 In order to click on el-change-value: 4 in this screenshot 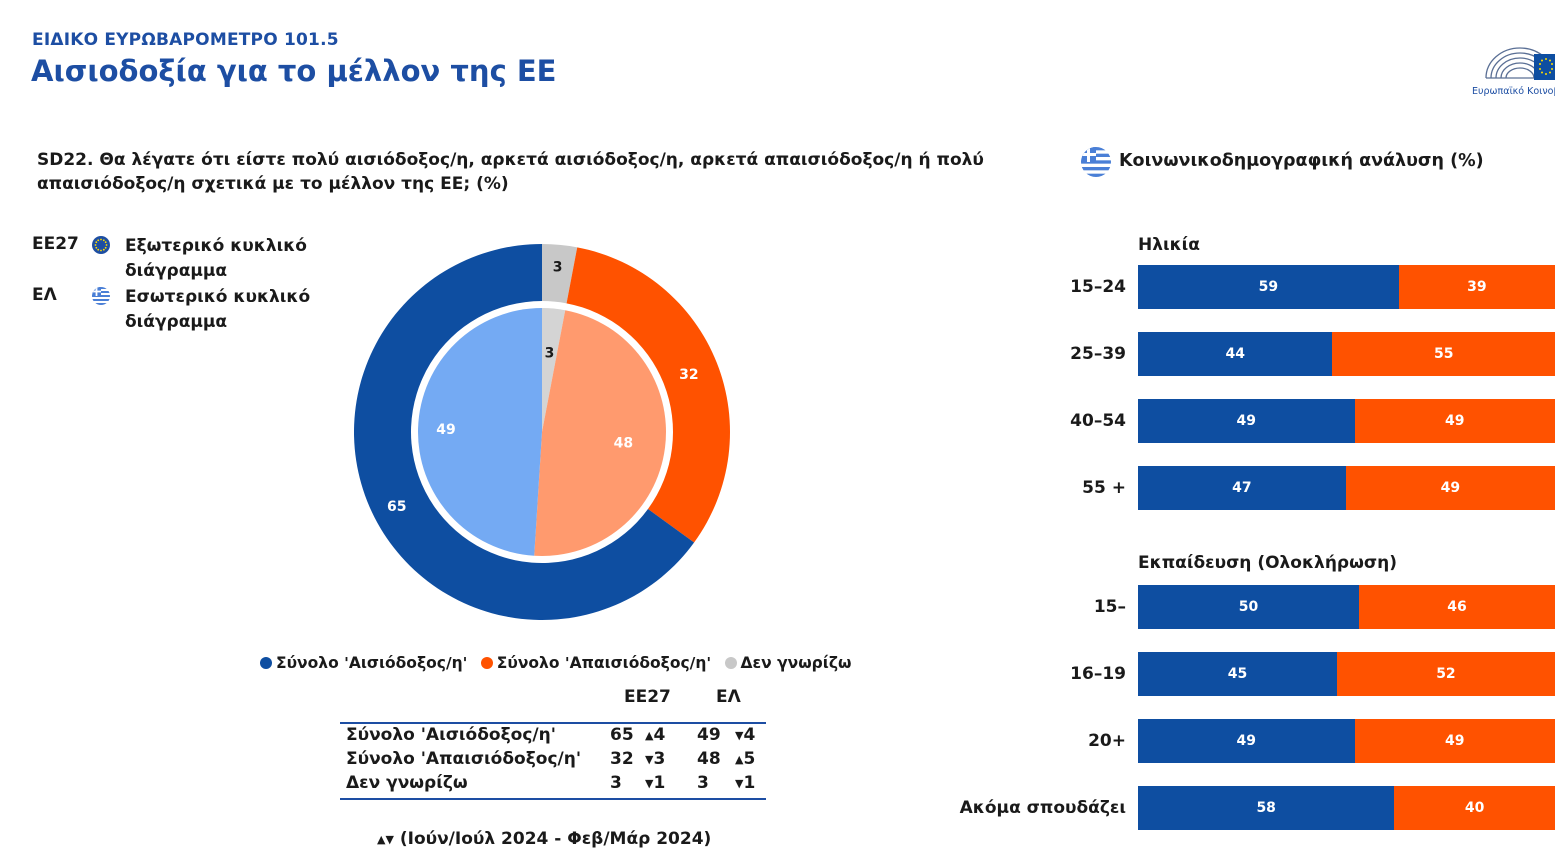, I will do `click(749, 735)`.